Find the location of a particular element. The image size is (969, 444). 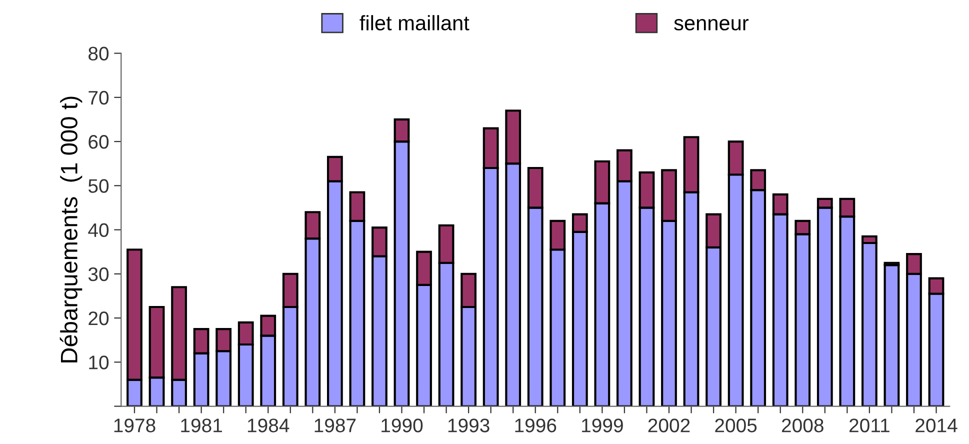

legend-label: filet maillant is located at coordinates (415, 22).